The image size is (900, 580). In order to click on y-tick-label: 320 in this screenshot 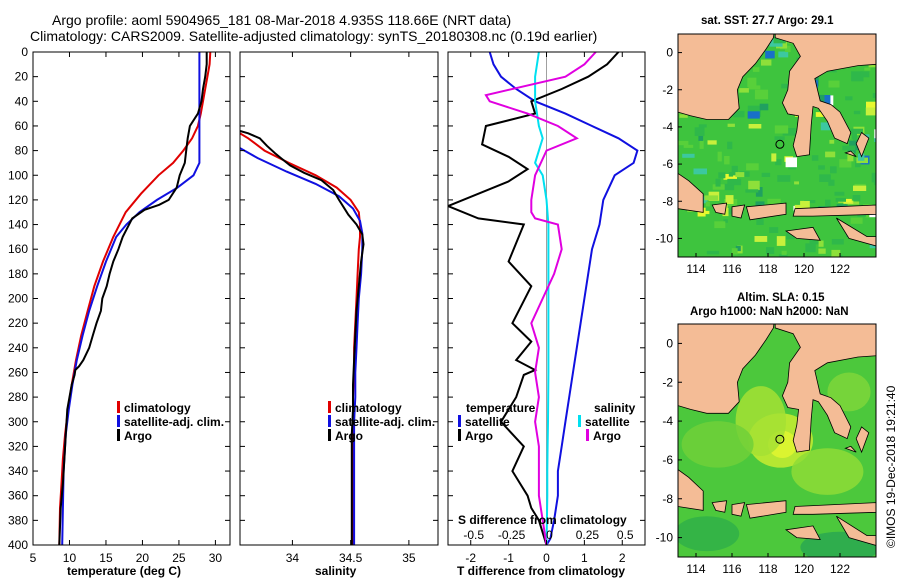, I will do `click(18, 446)`.